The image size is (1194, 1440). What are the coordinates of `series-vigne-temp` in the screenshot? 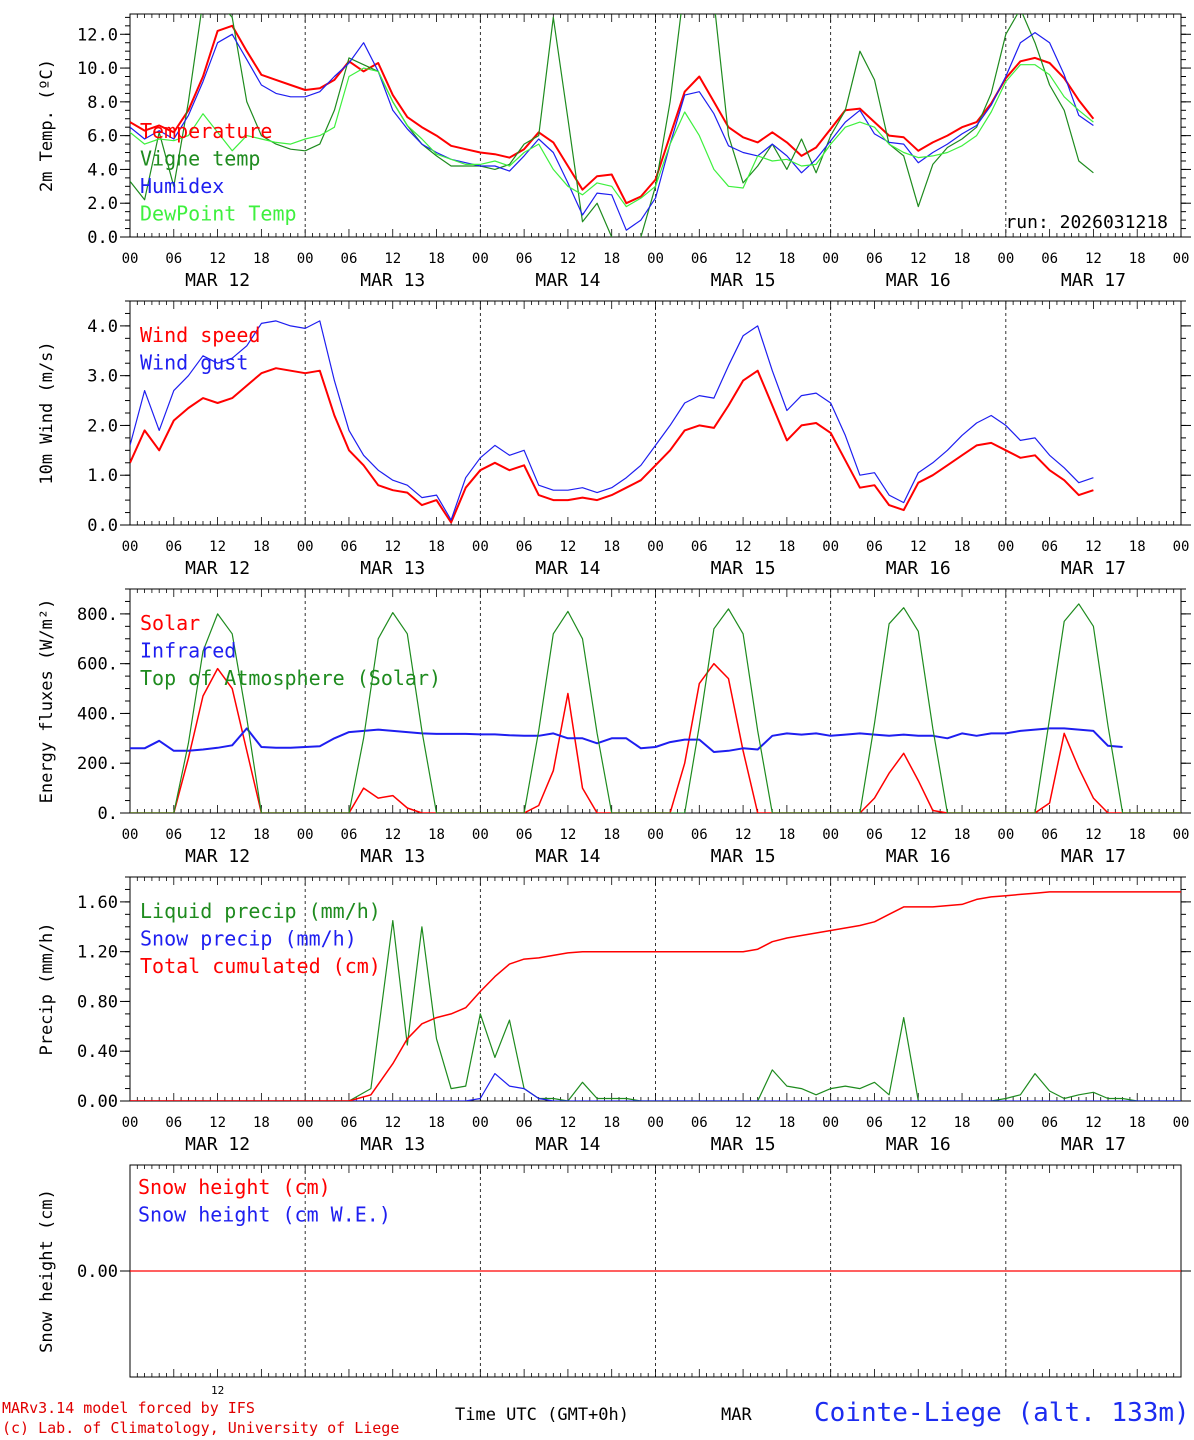 It's located at (612, 125).